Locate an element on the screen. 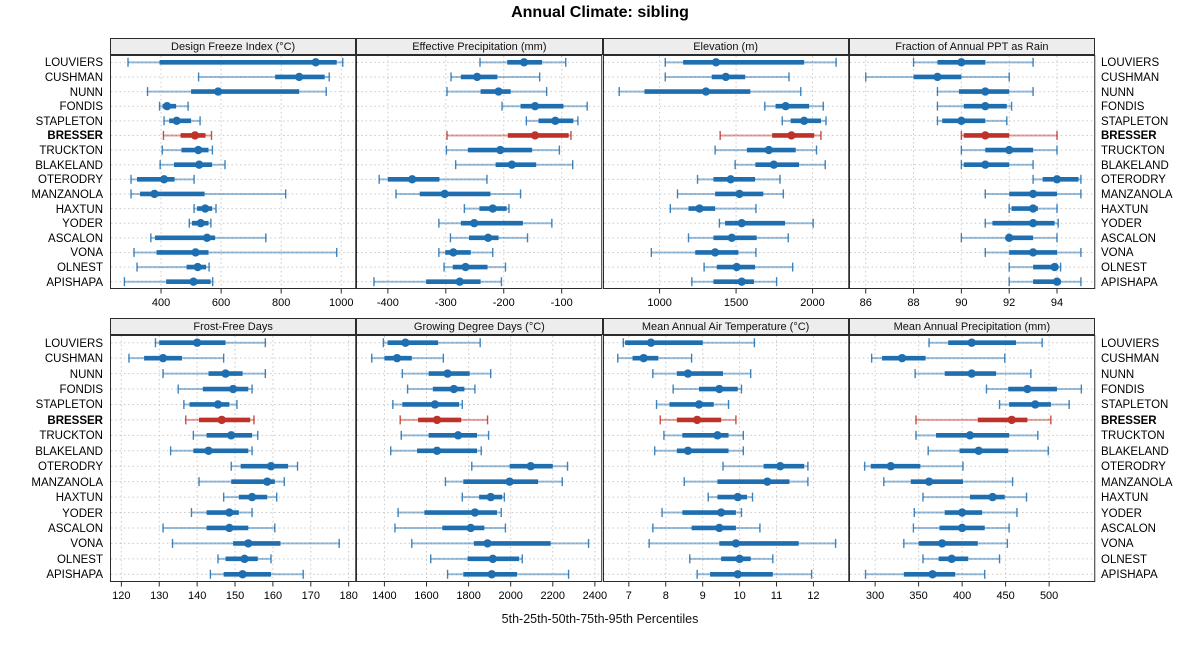  strip-label: Fraction of Annual PPT as Rain is located at coordinates (971, 46).